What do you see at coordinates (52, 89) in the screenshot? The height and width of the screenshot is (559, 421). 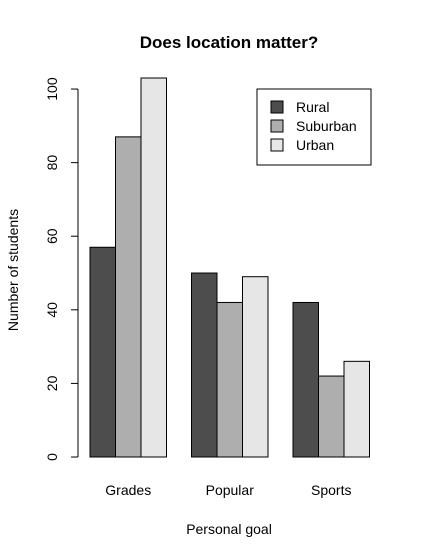 I see `y-tick-label: 100` at bounding box center [52, 89].